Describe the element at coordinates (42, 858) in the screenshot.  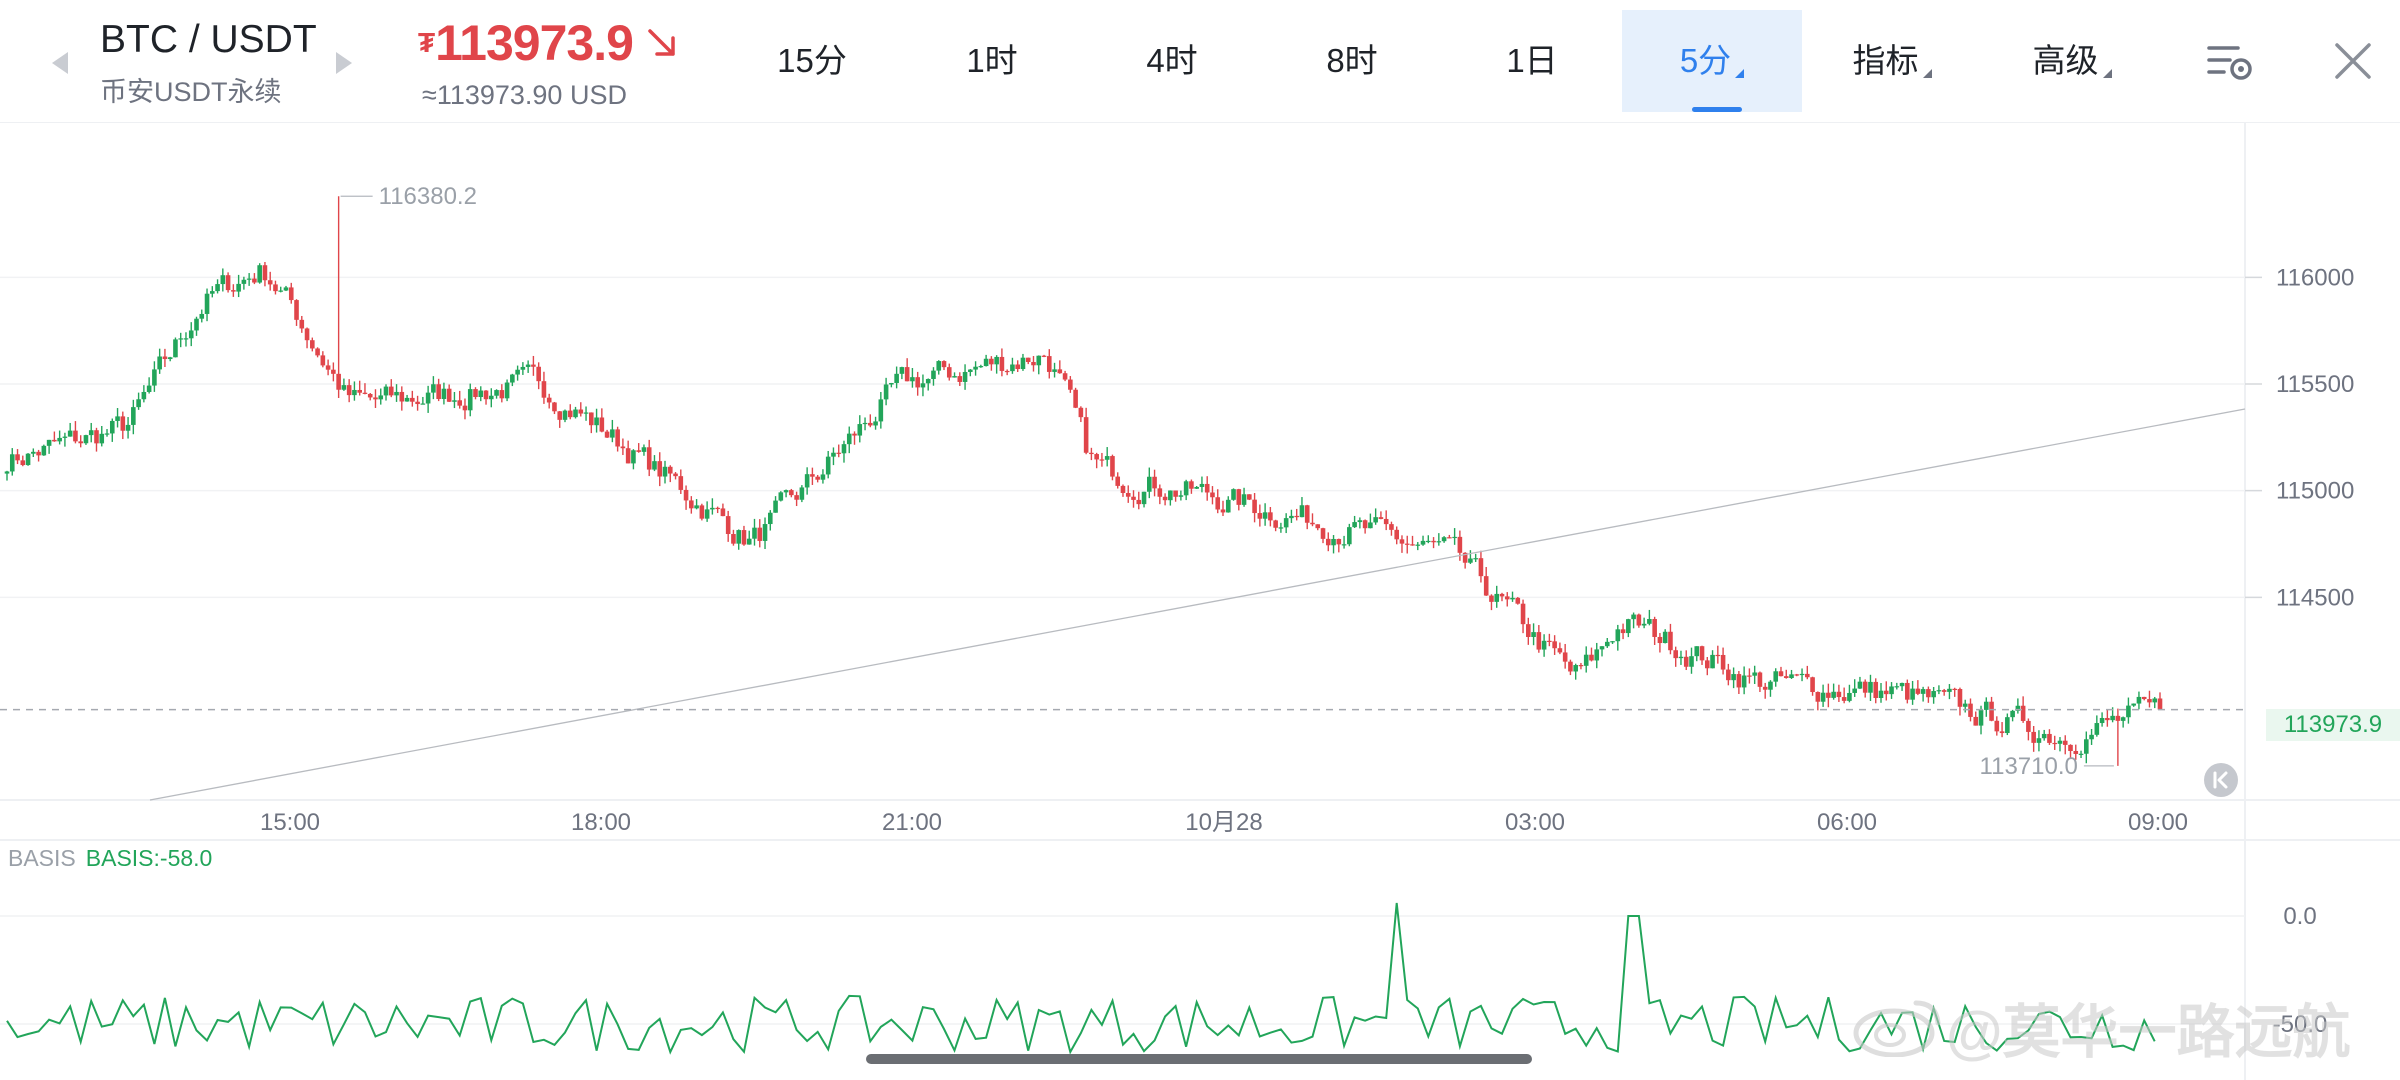
I see `basis-name: BASIS` at that location.